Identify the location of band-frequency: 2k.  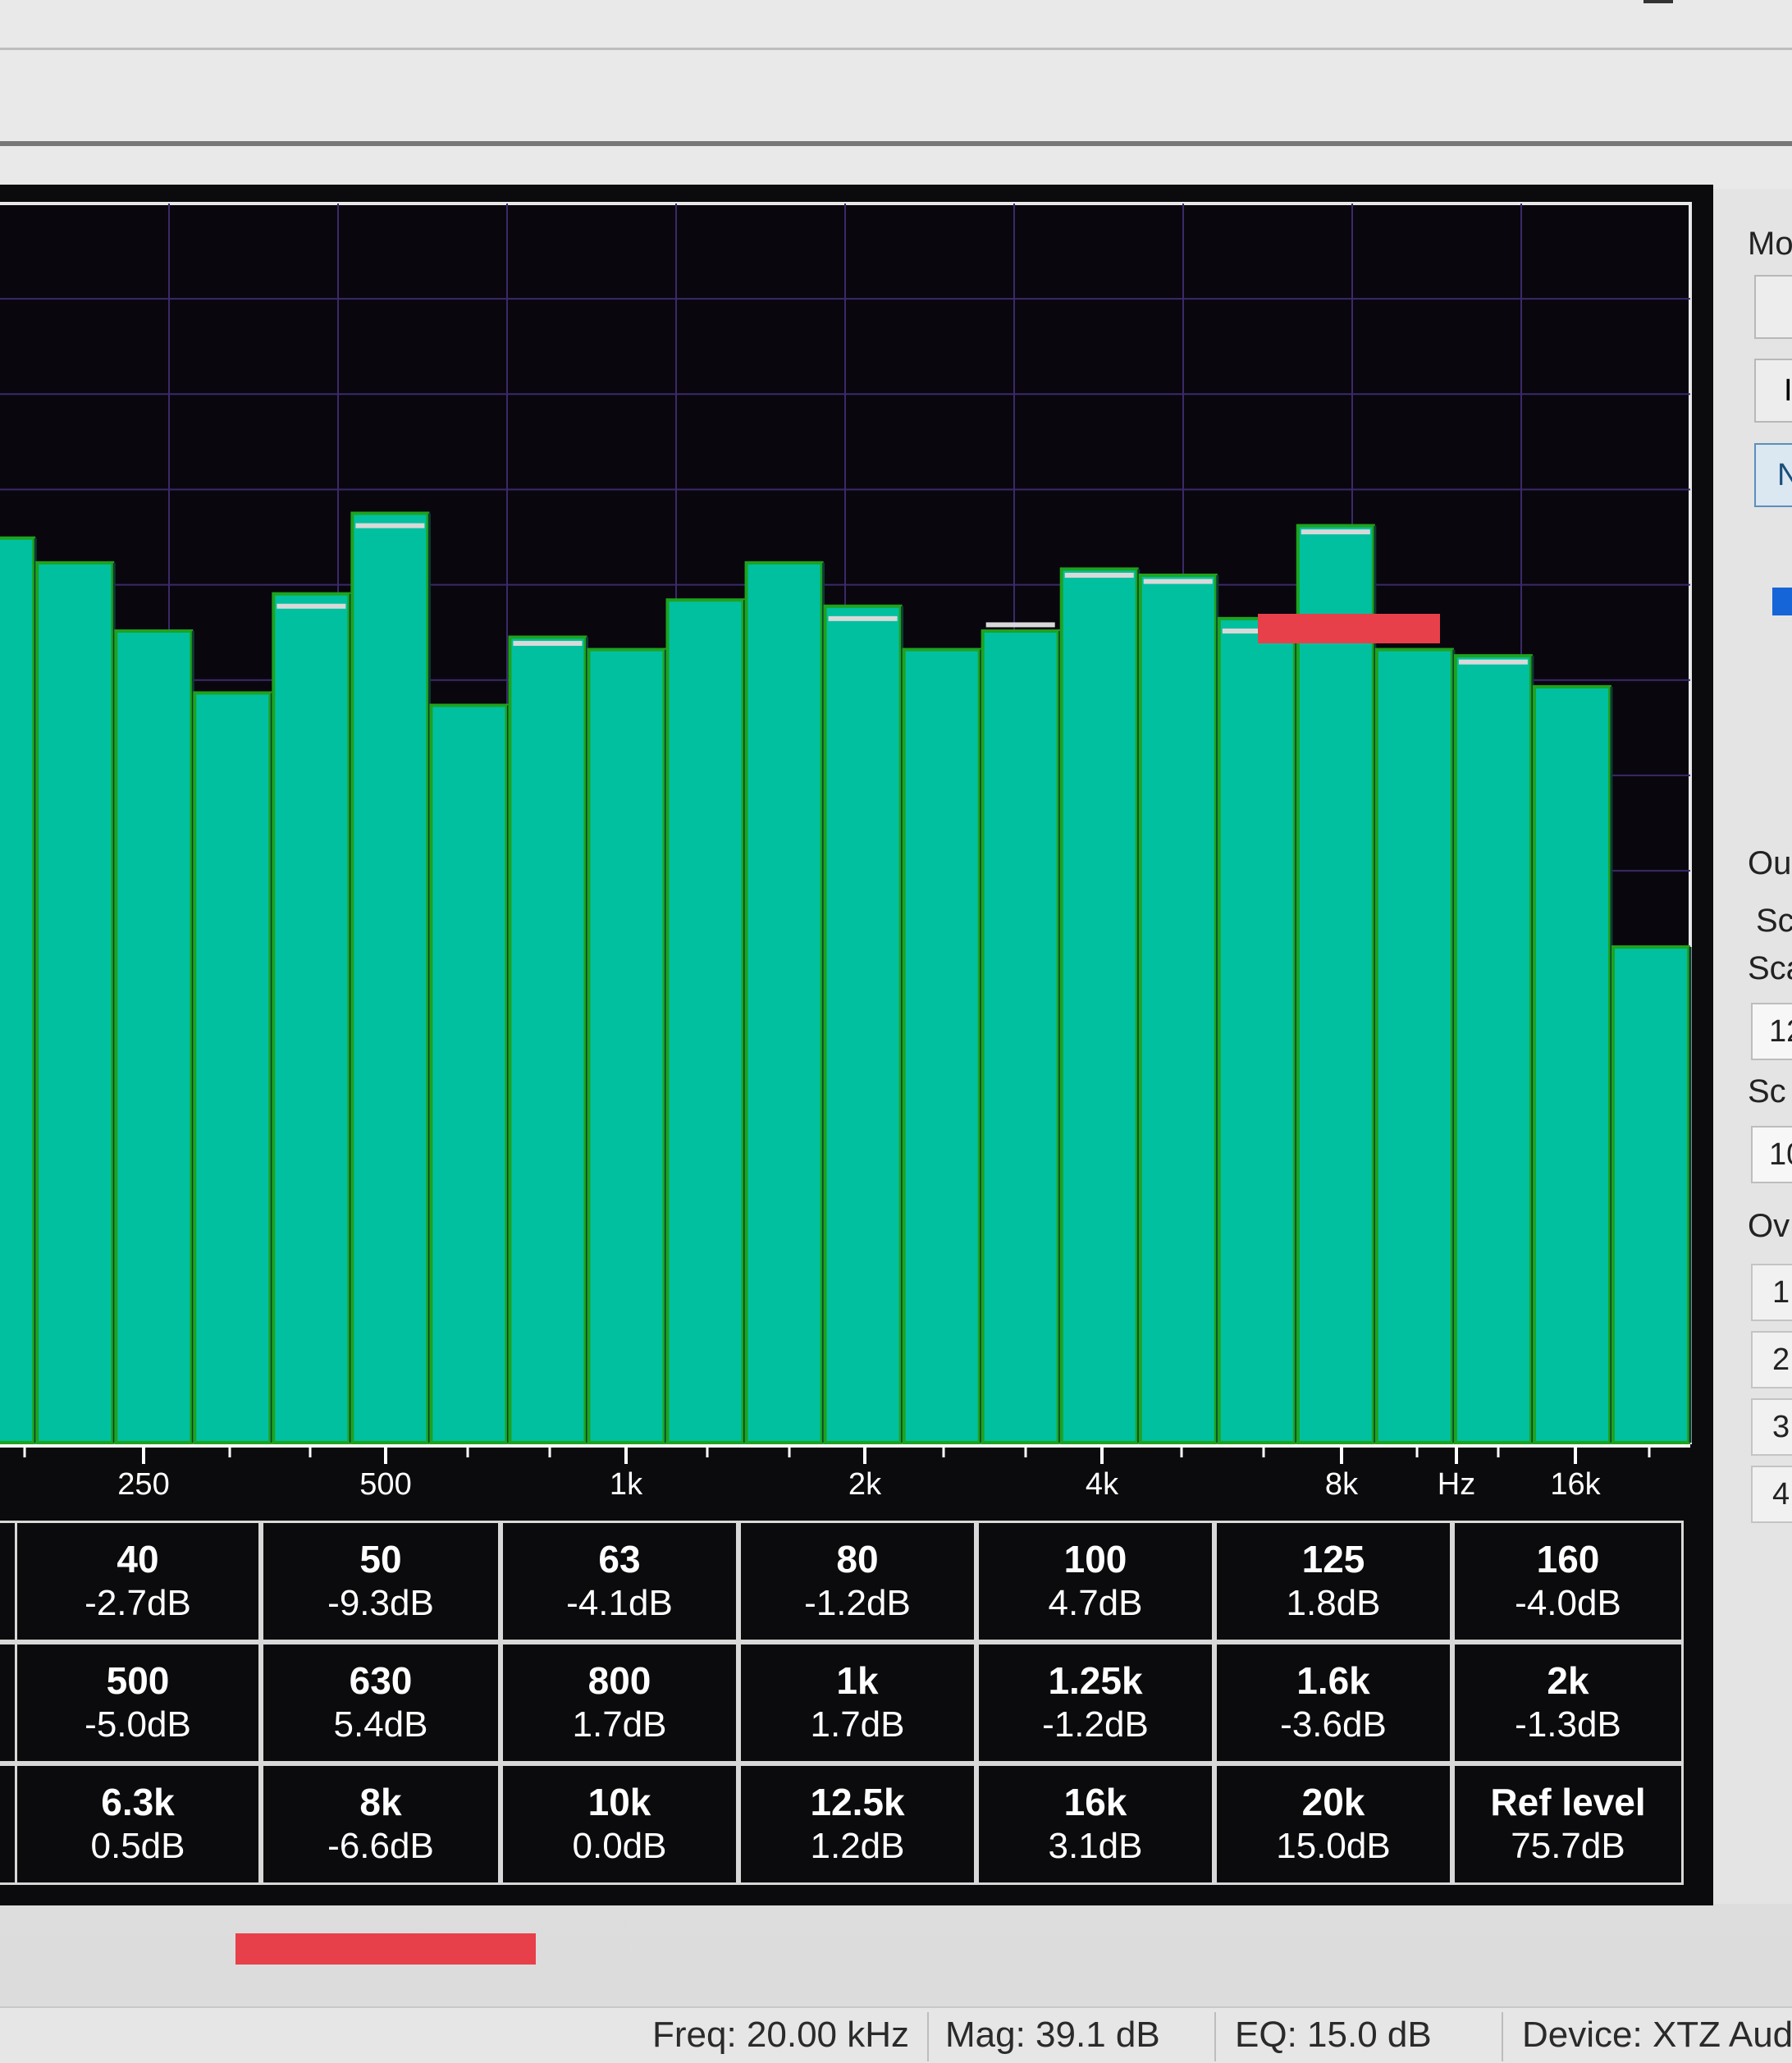
(1568, 1680).